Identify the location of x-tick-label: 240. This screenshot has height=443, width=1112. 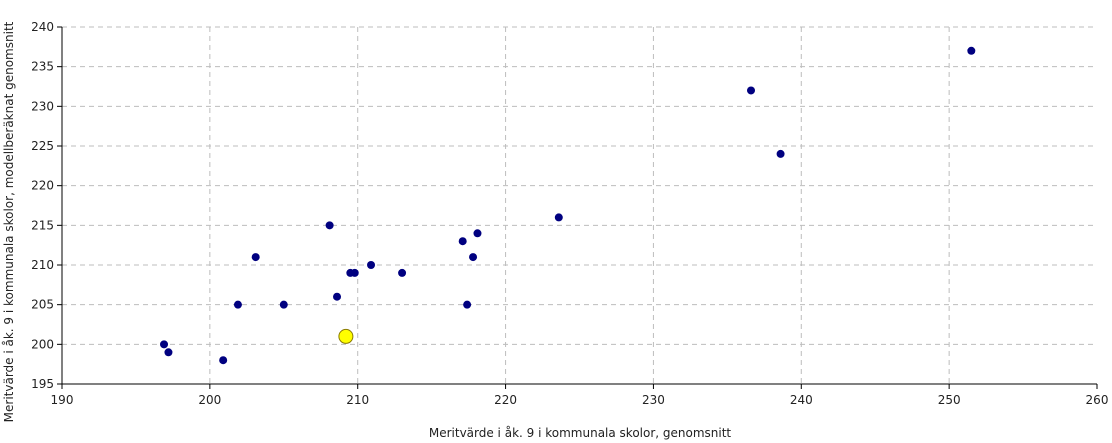
(801, 400).